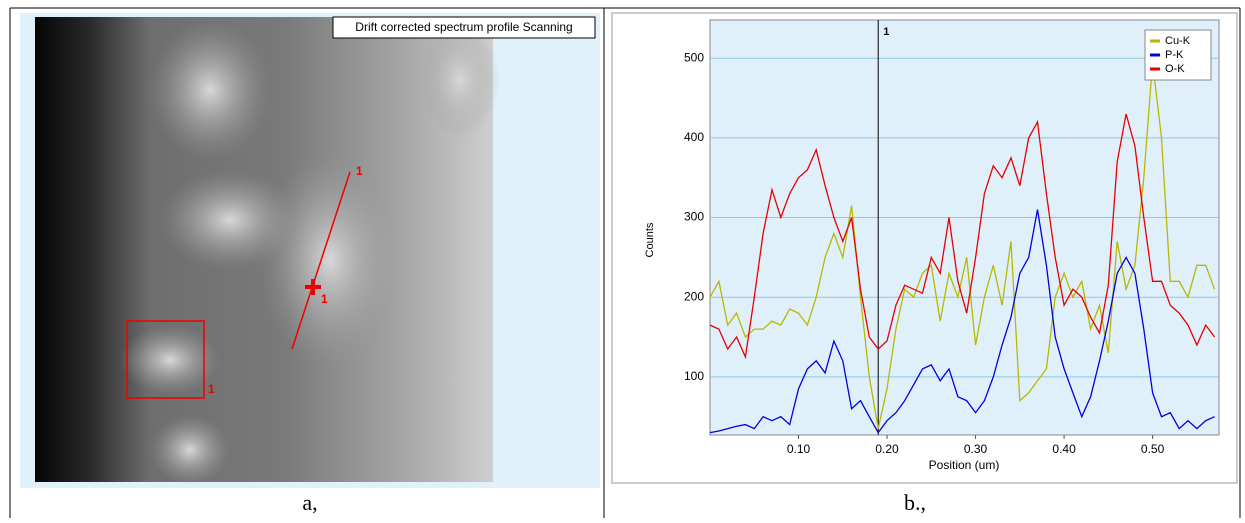  I want to click on y-tick-label: 300, so click(694, 217).